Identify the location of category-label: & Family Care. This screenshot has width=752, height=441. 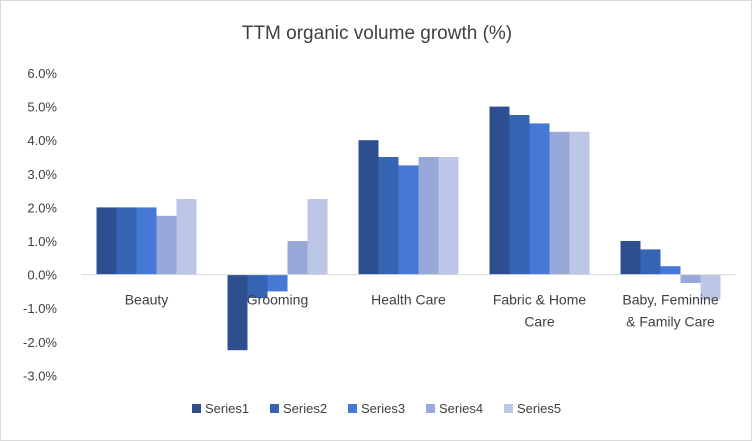
(670, 322).